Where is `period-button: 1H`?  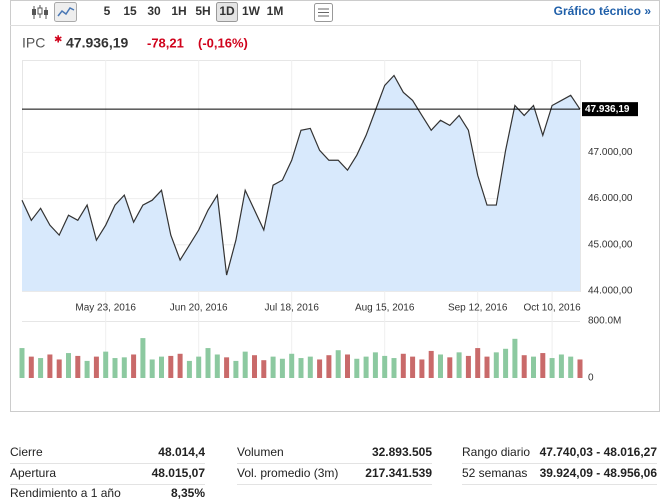 period-button: 1H is located at coordinates (178, 11).